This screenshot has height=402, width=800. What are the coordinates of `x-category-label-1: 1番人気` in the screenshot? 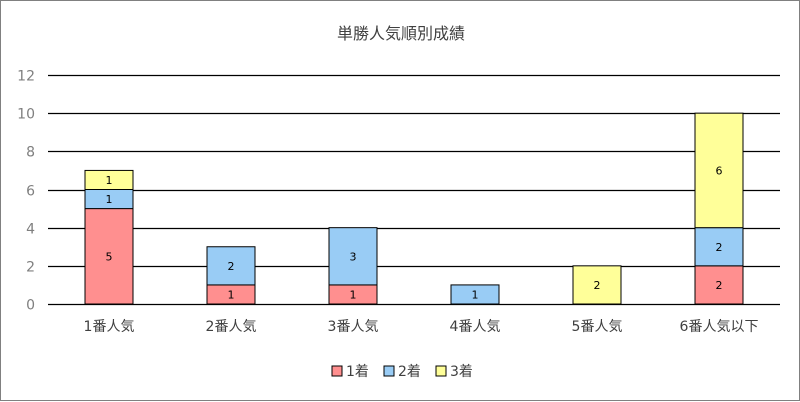 It's located at (109, 327).